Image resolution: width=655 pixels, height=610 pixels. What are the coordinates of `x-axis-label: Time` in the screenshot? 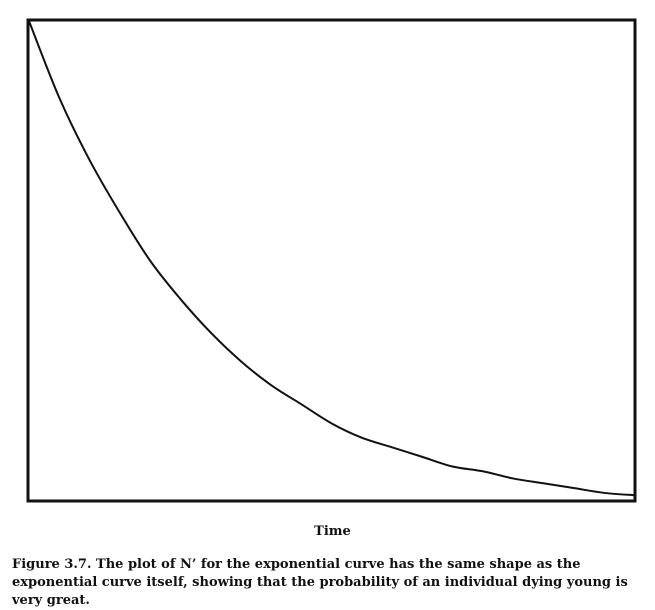 It's located at (332, 531).